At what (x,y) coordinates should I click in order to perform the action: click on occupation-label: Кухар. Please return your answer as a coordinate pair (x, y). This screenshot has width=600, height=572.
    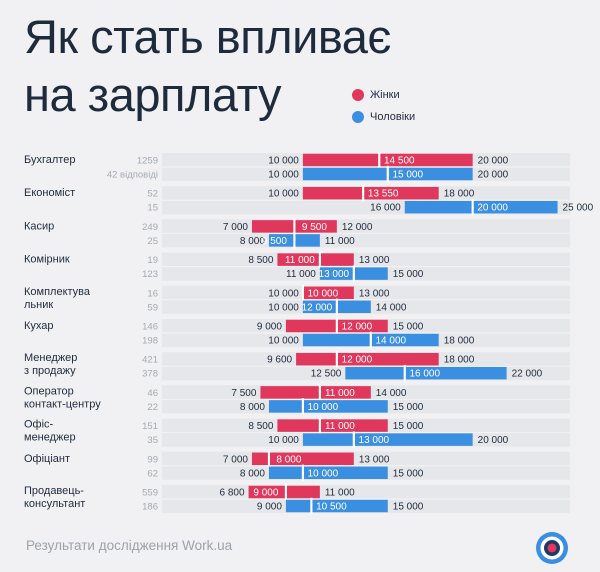
    Looking at the image, I should click on (39, 326).